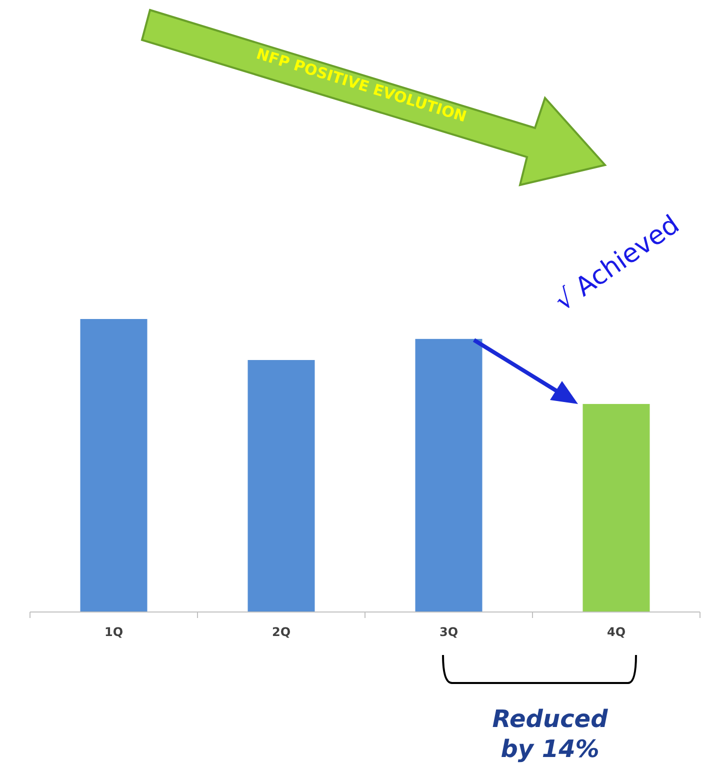 The height and width of the screenshot is (765, 711). I want to click on x-tick-label: 1Q, so click(114, 632).